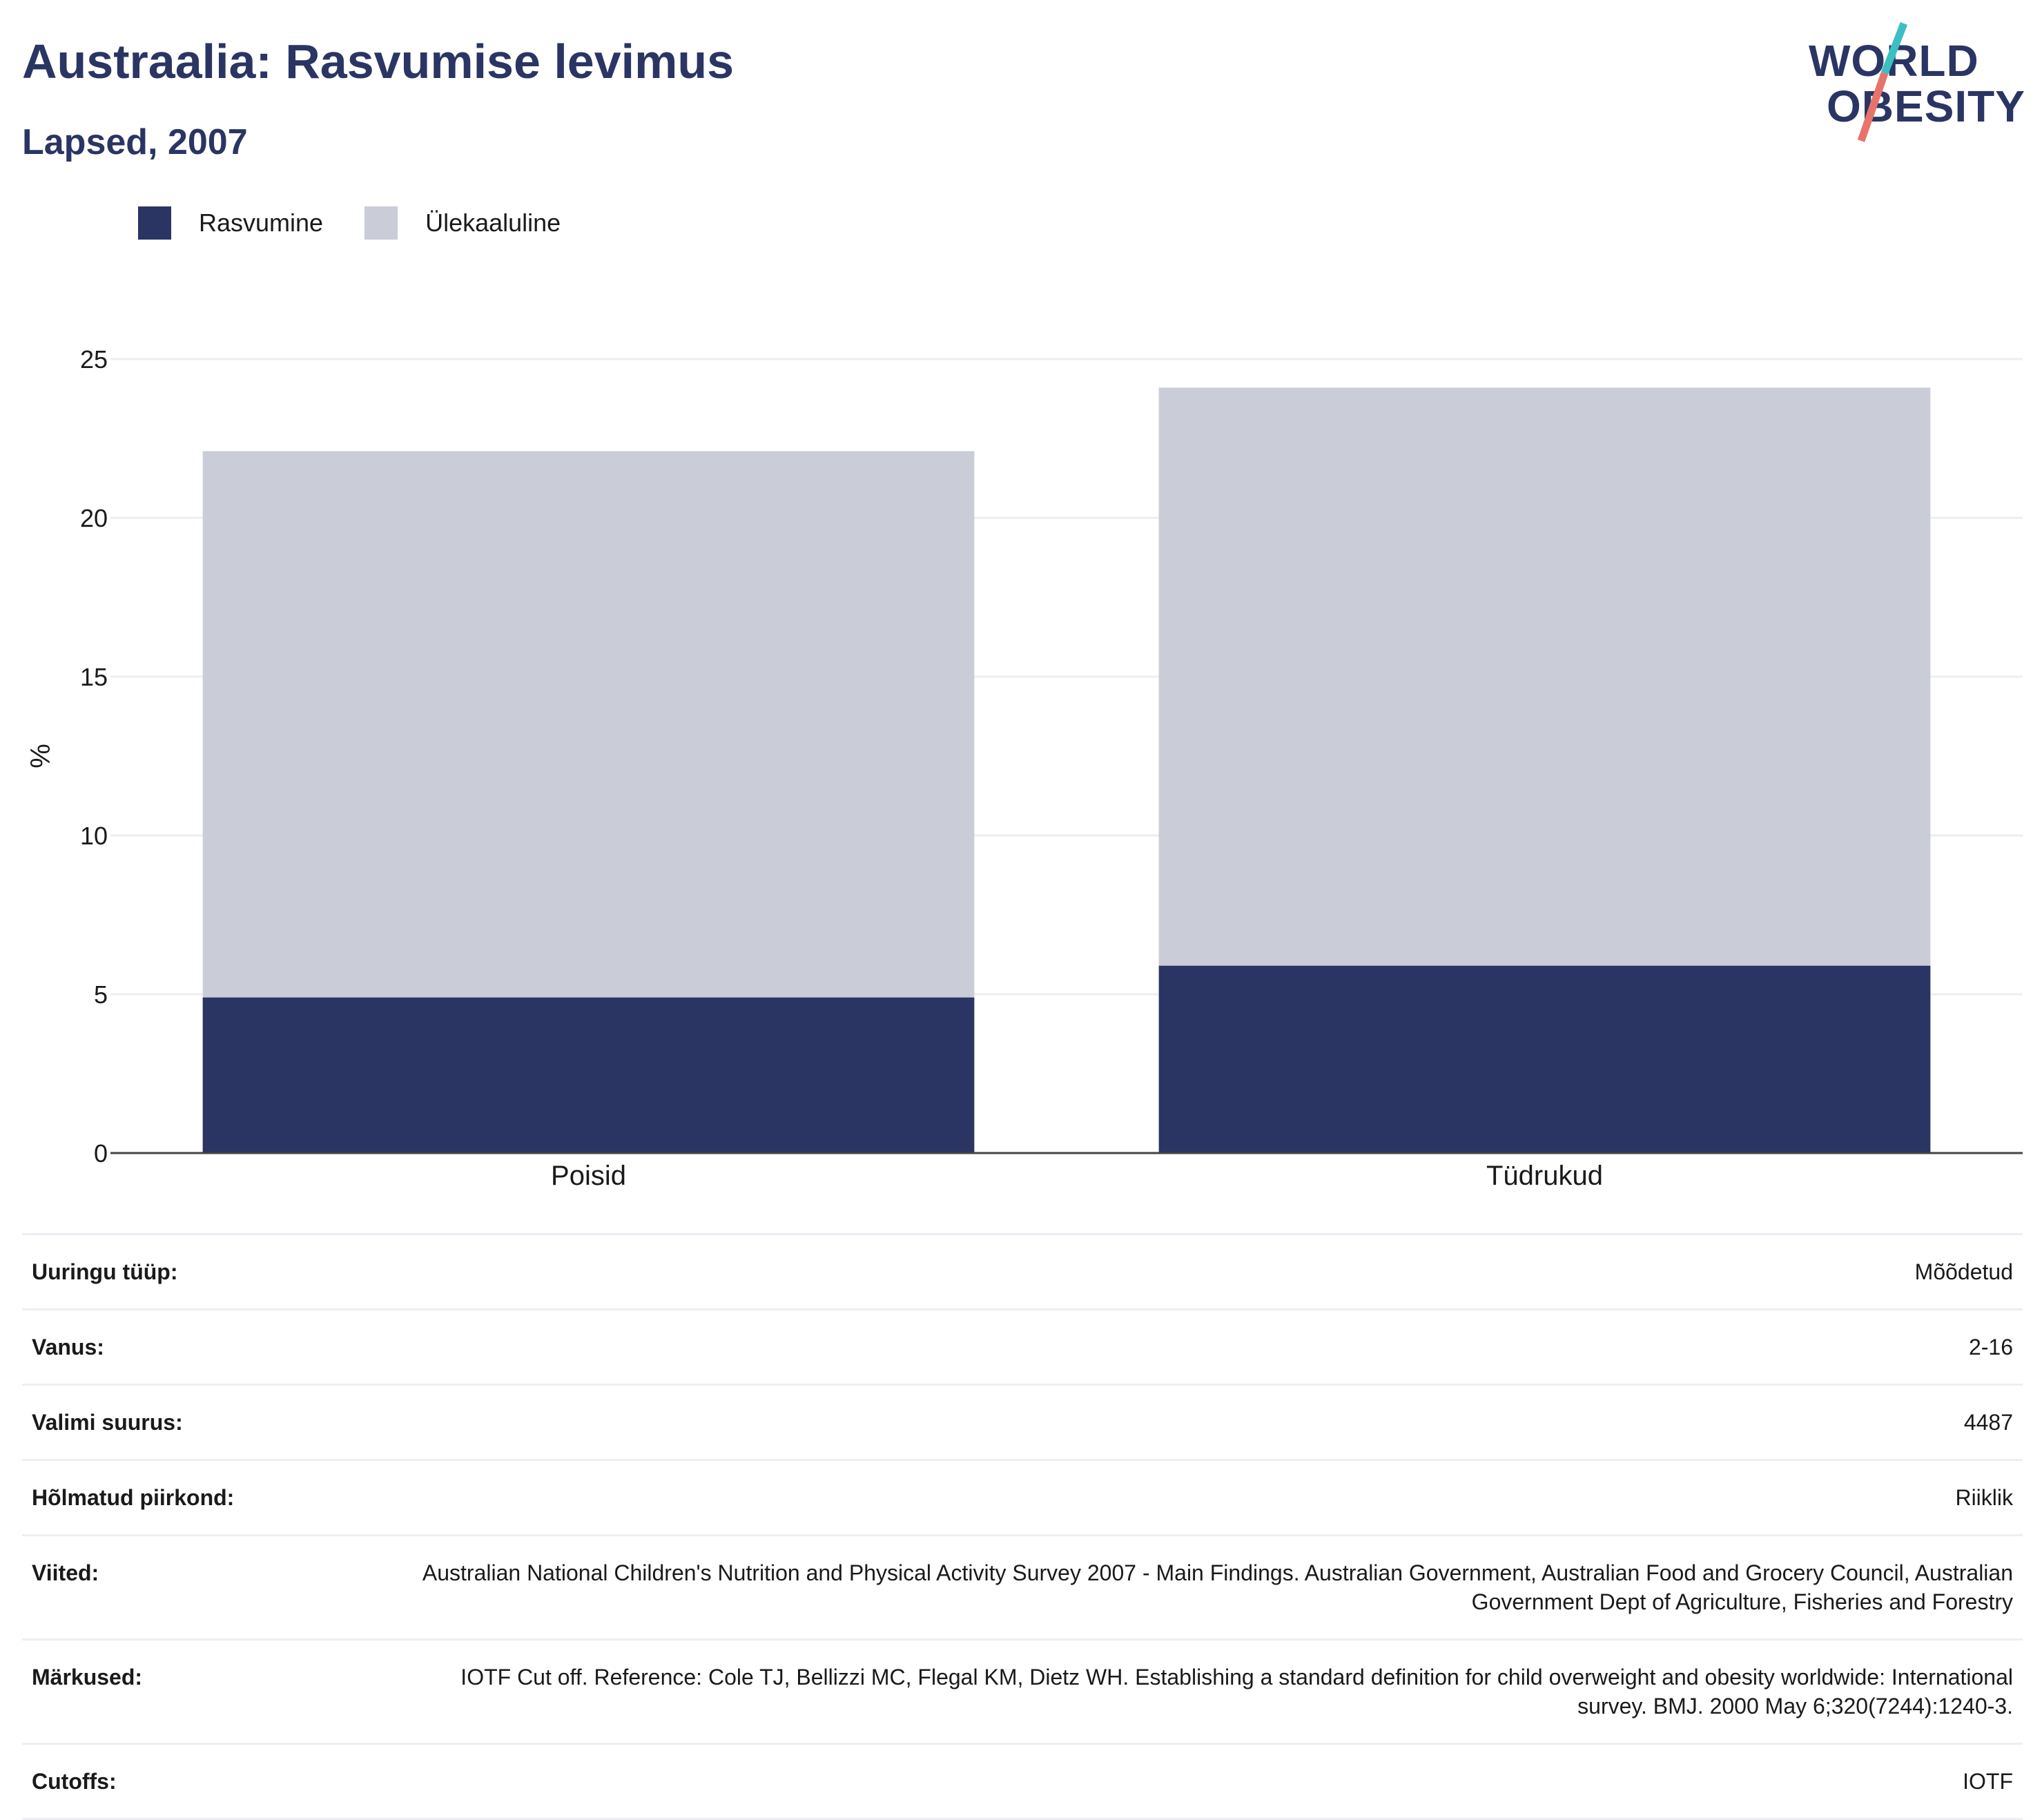 This screenshot has height=1820, width=2042. Describe the element at coordinates (207, 1587) in the screenshot. I see `info-label: Viited:` at that location.